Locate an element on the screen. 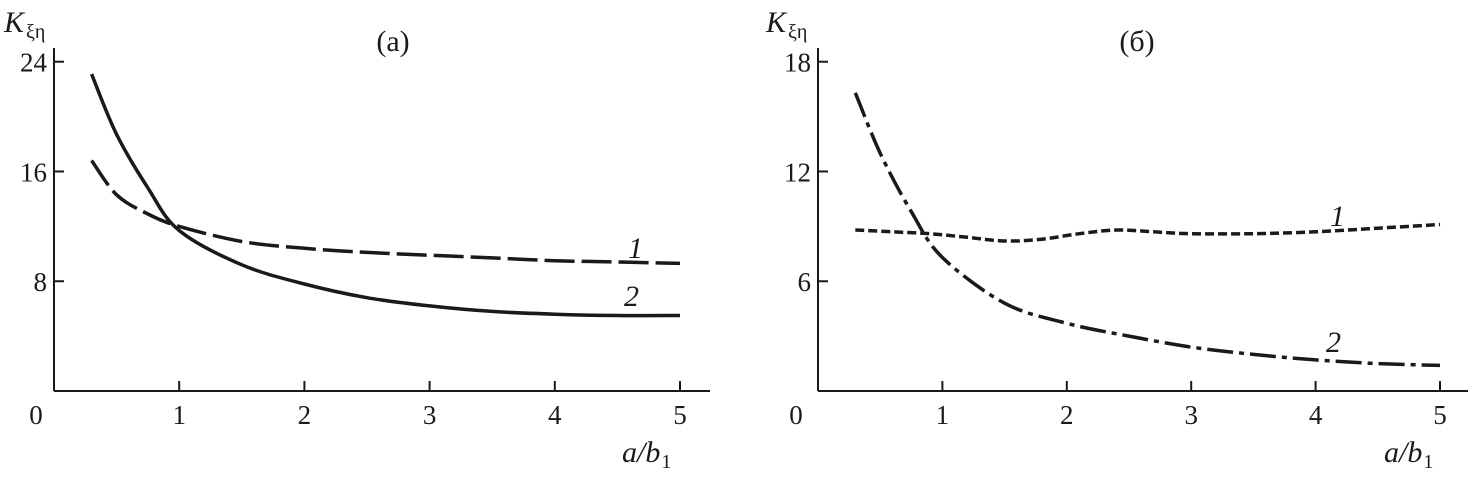 This screenshot has height=485, width=1476. y-tick-label: 18 is located at coordinates (797, 63).